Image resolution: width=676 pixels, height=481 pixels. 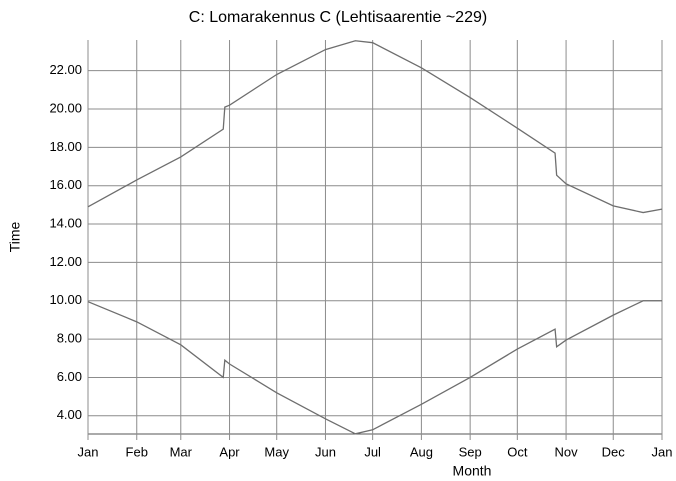 What do you see at coordinates (421, 451) in the screenshot?
I see `x-tick-label: Aug` at bounding box center [421, 451].